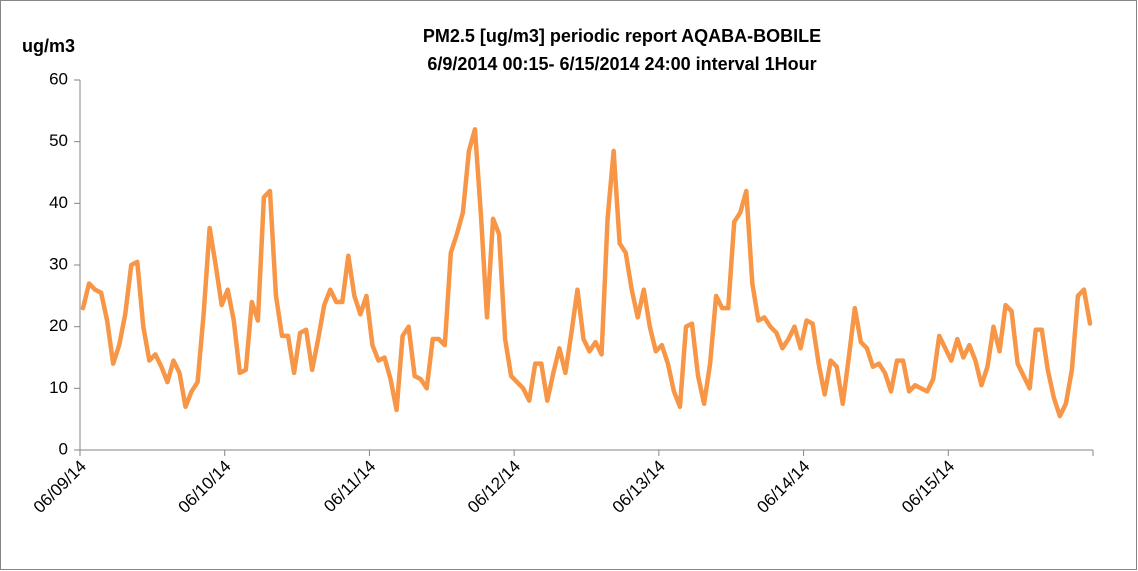 The height and width of the screenshot is (571, 1138). I want to click on y-tick-label: 20, so click(58, 325).